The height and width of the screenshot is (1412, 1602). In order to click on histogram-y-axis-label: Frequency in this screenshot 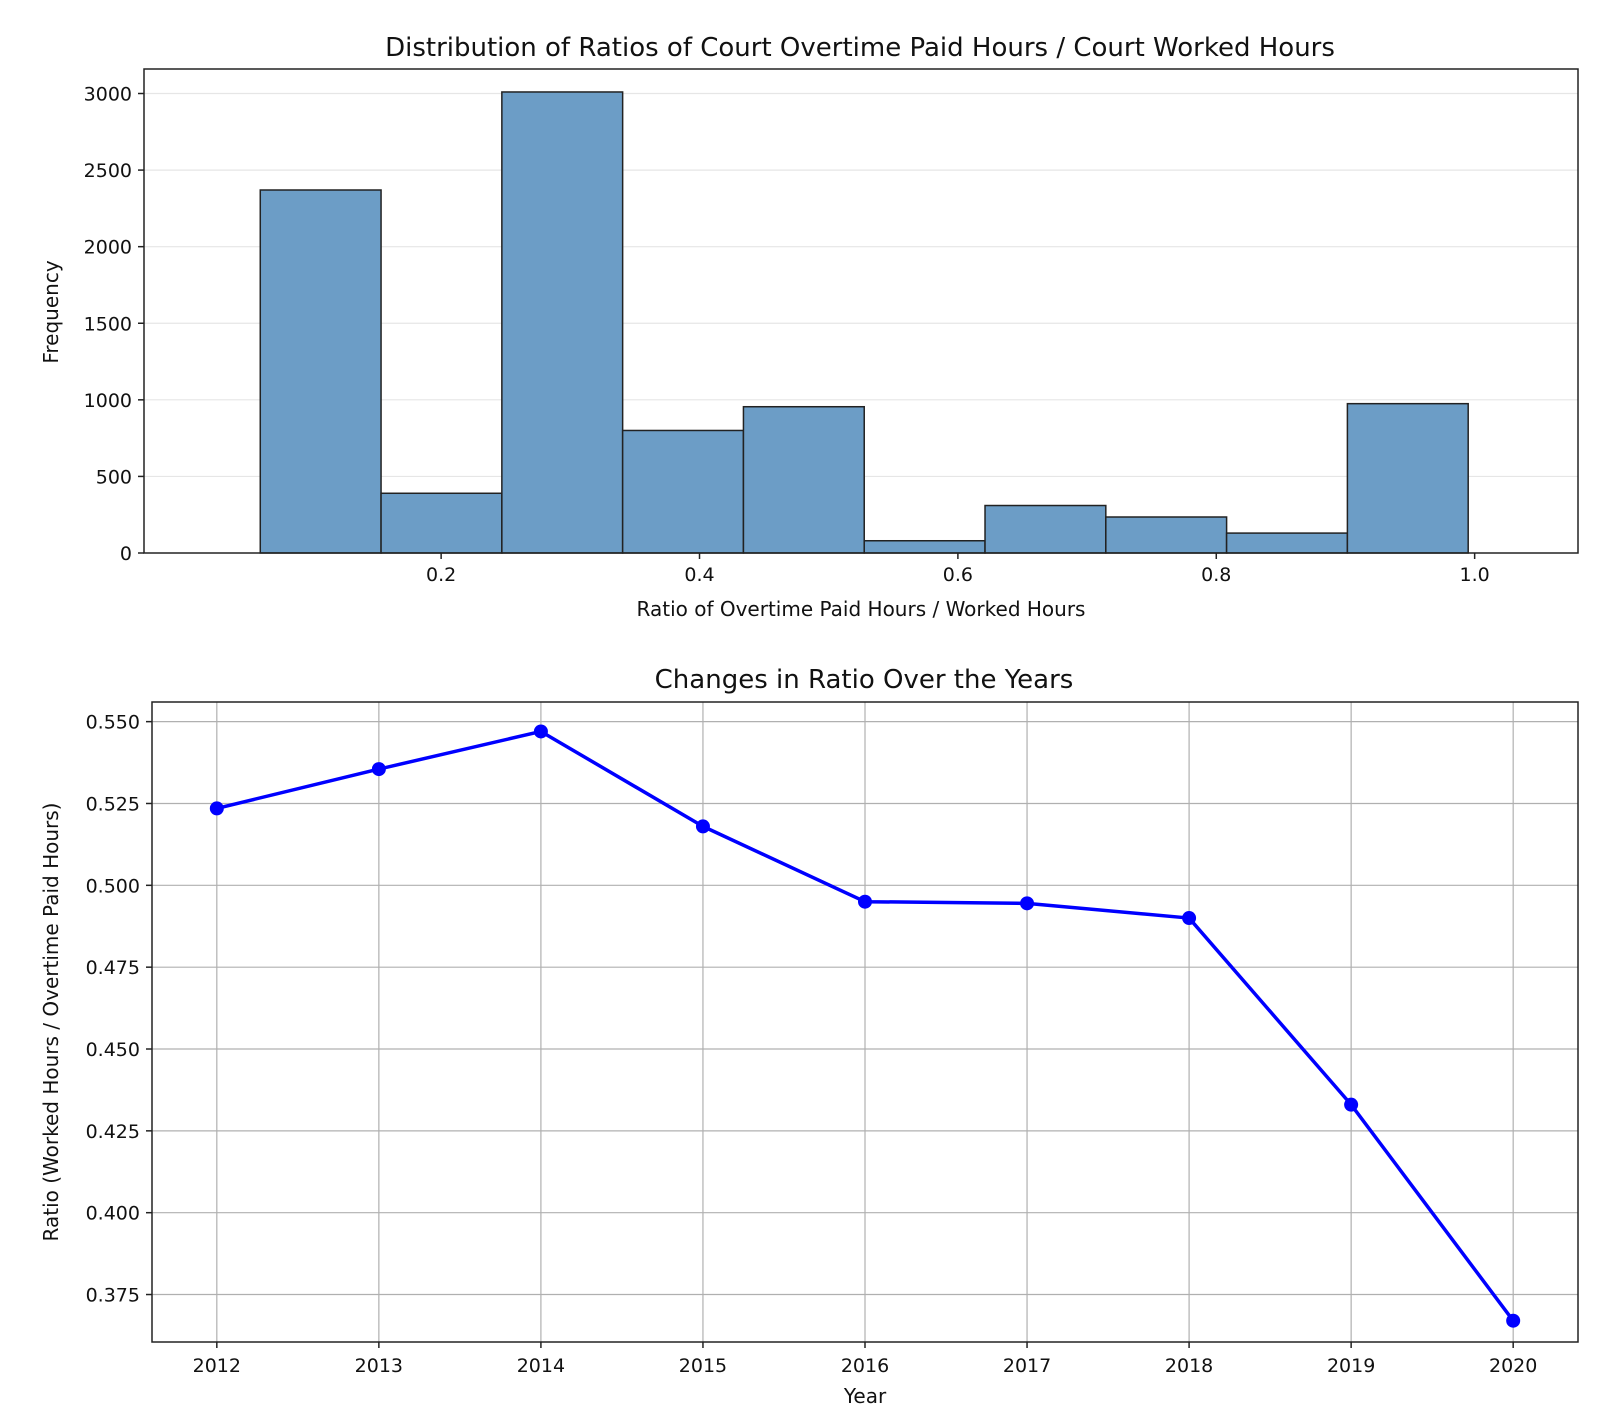, I will do `click(51, 311)`.